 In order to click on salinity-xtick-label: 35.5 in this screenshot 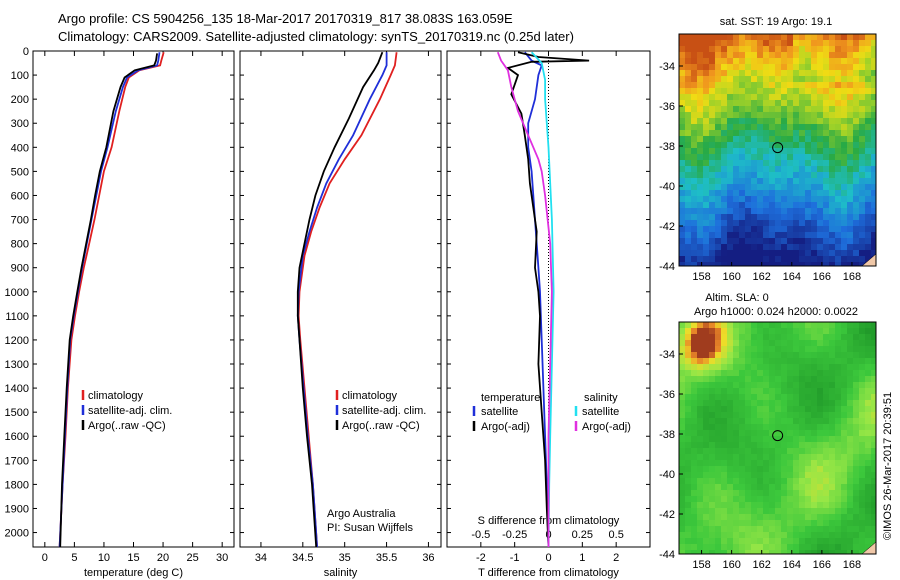, I will do `click(386, 558)`.